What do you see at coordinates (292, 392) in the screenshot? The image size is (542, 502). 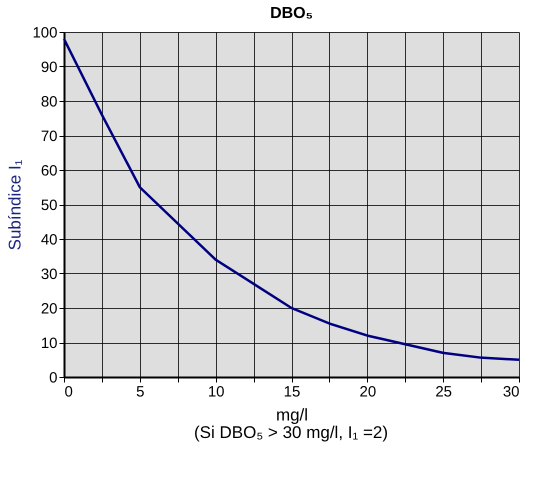 I see `x-tick-label: 15` at bounding box center [292, 392].